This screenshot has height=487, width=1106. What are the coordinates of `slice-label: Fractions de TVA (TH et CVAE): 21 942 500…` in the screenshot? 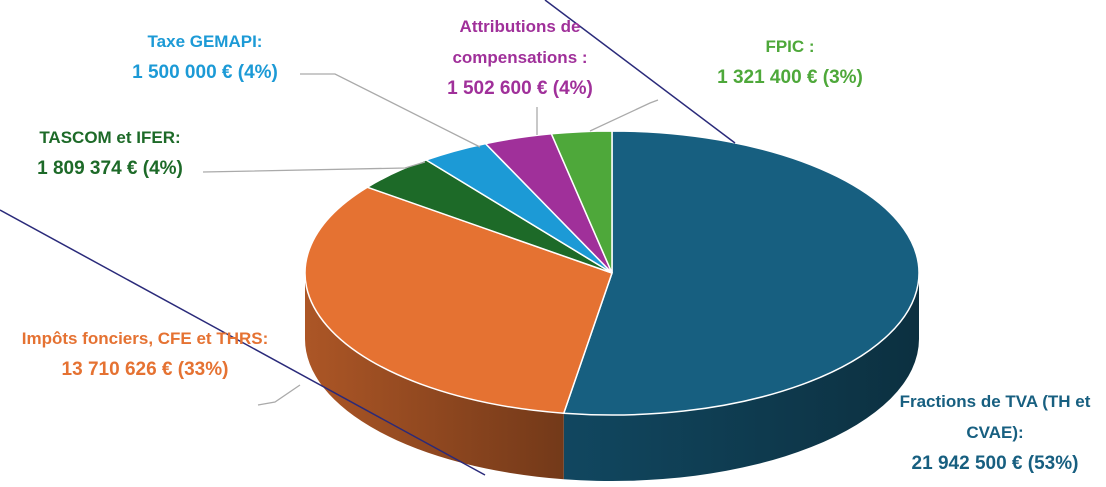 It's located at (993, 432).